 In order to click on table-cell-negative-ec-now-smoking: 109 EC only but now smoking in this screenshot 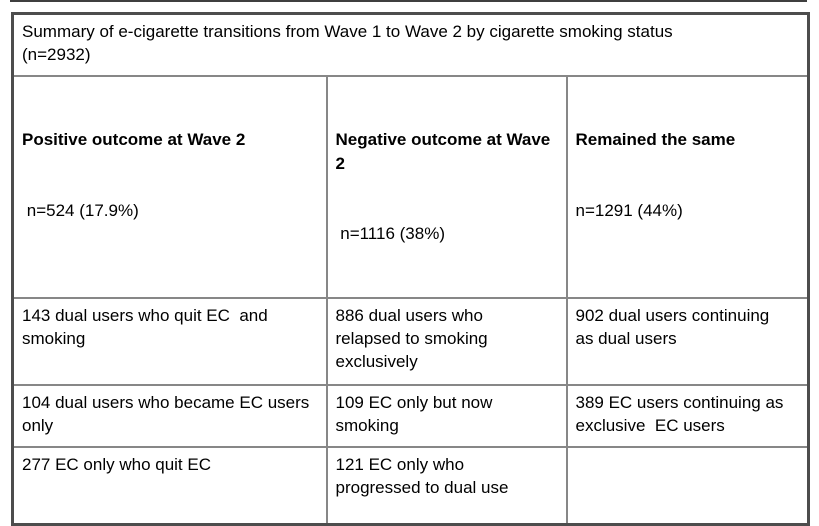, I will do `click(446, 415)`.